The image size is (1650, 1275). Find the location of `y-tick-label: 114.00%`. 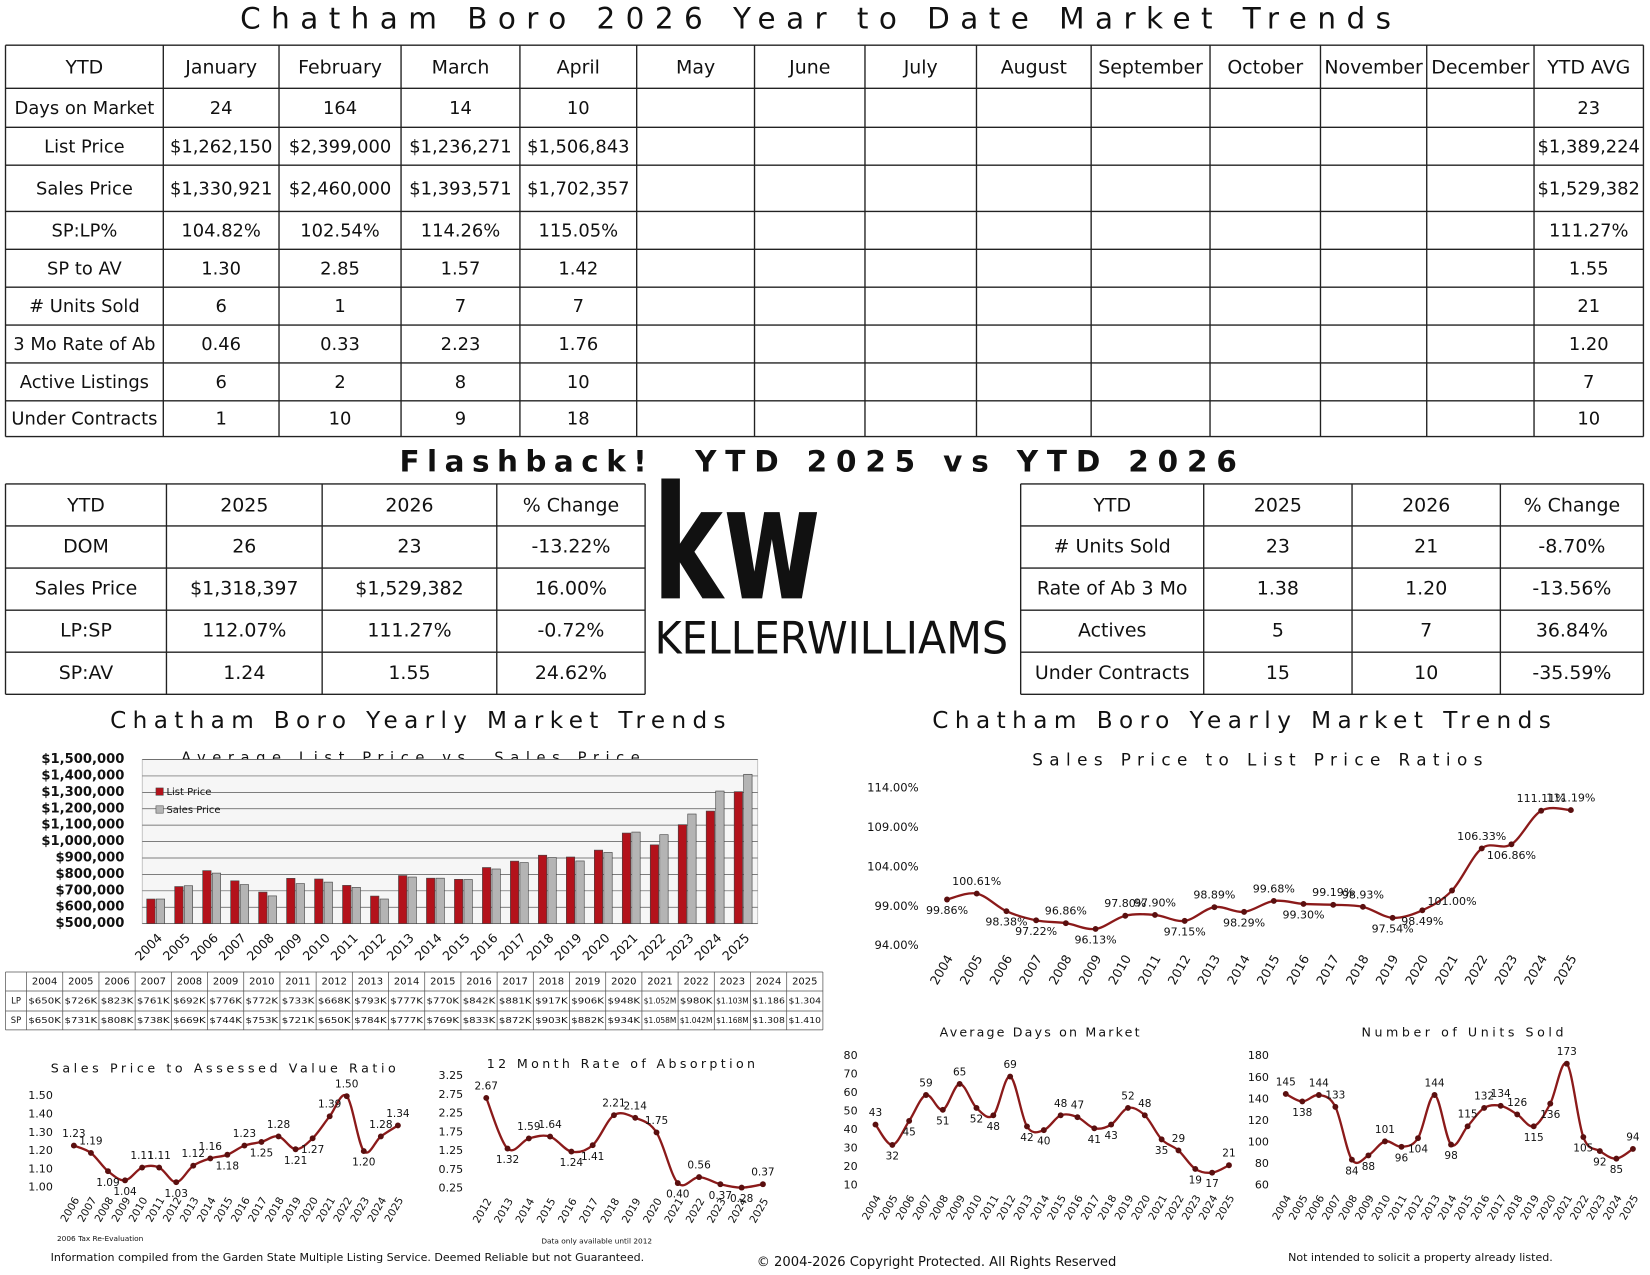

y-tick-label: 114.00% is located at coordinates (892, 787).